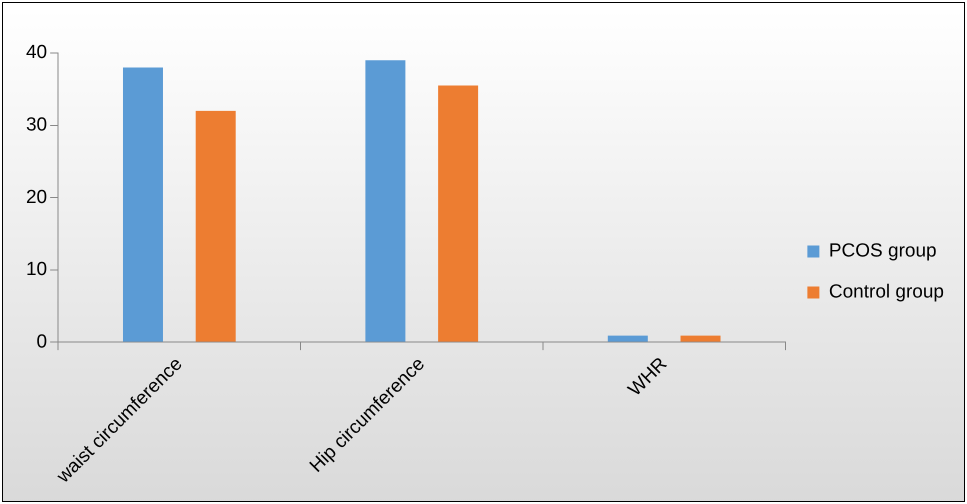 The height and width of the screenshot is (504, 967). Describe the element at coordinates (42, 341) in the screenshot. I see `y-tick-label: 0` at that location.